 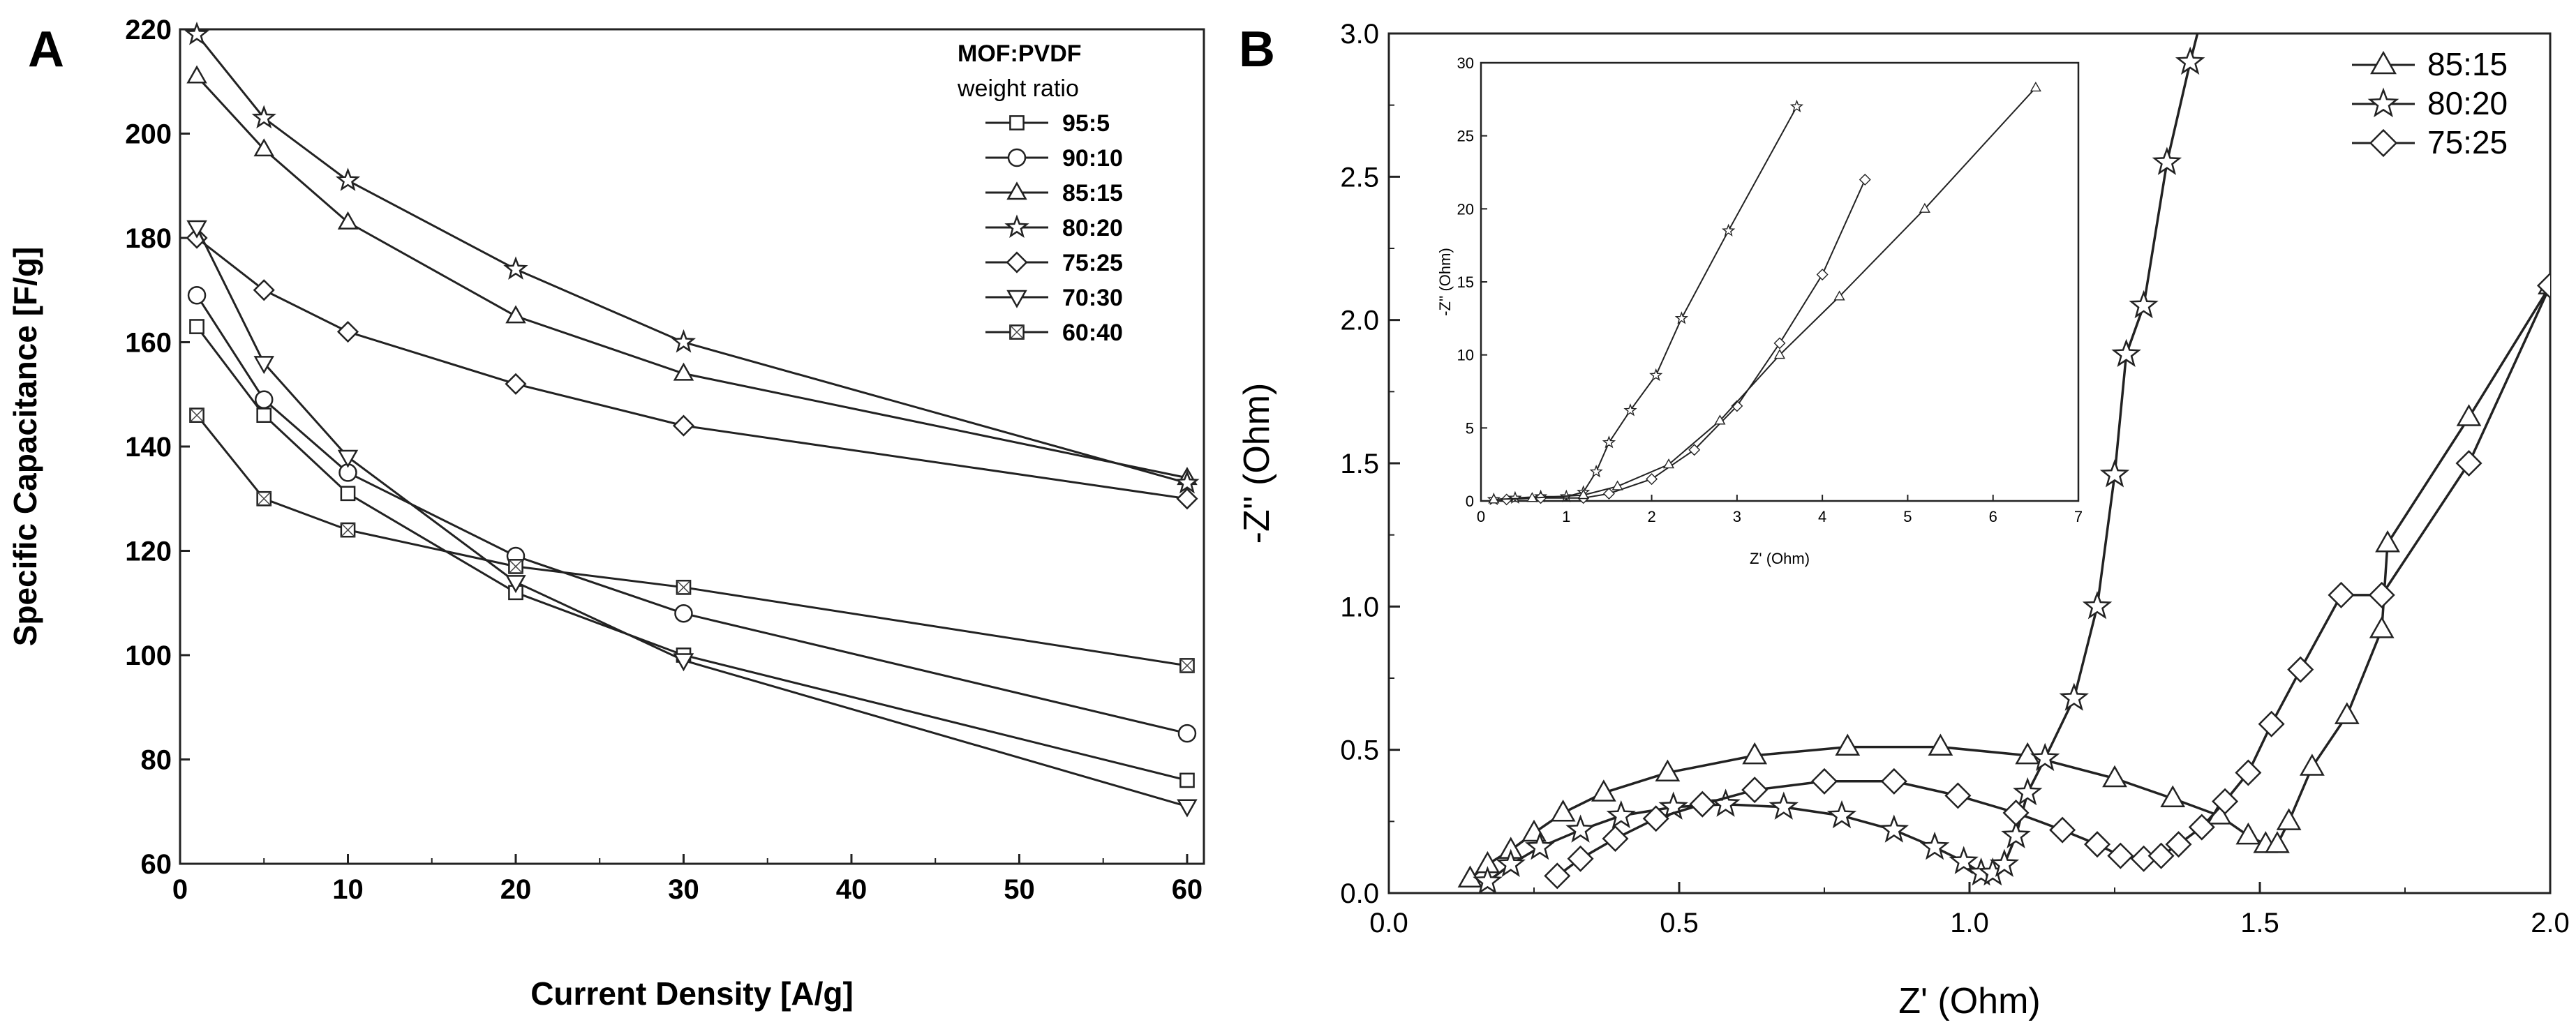 I want to click on inset-series-line, so click(x=1766, y=293).